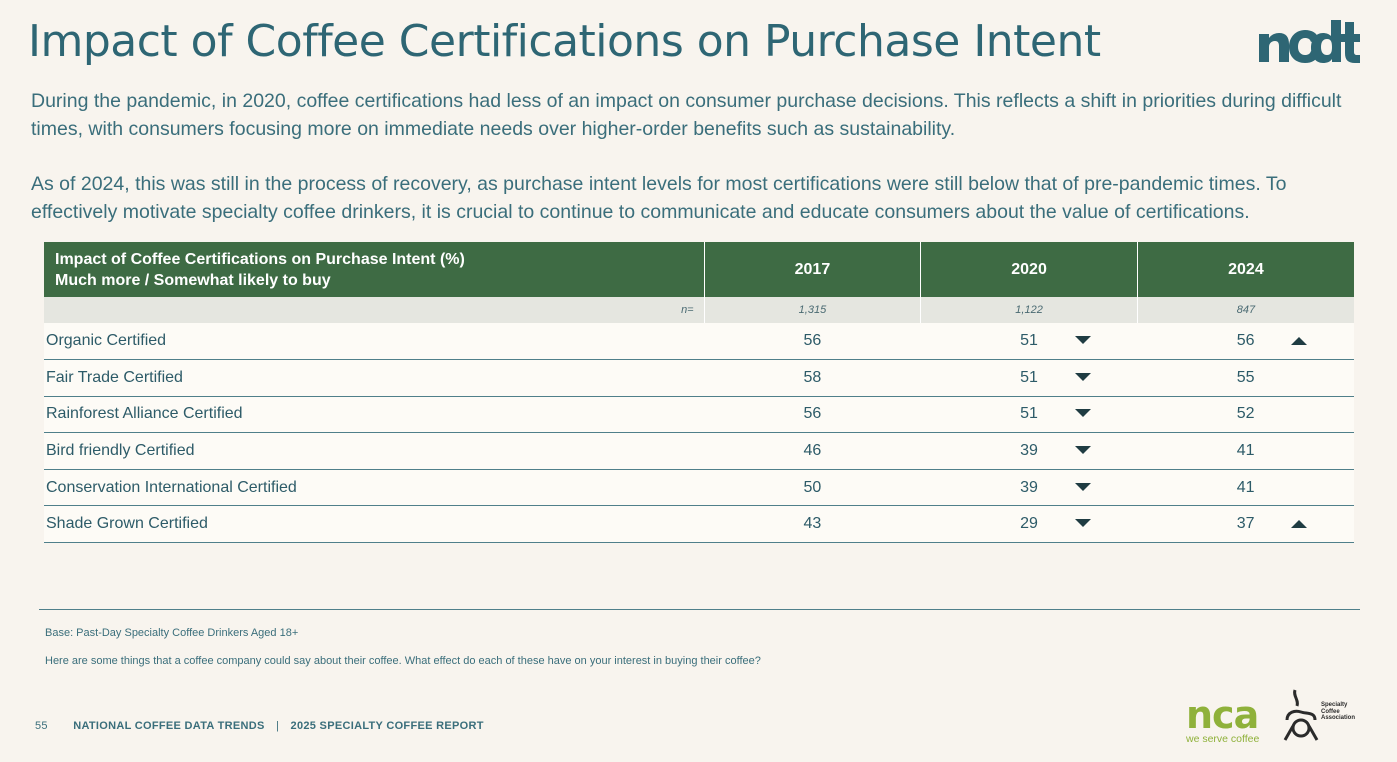 This screenshot has width=1397, height=762. I want to click on cell-value: 52, so click(1245, 415).